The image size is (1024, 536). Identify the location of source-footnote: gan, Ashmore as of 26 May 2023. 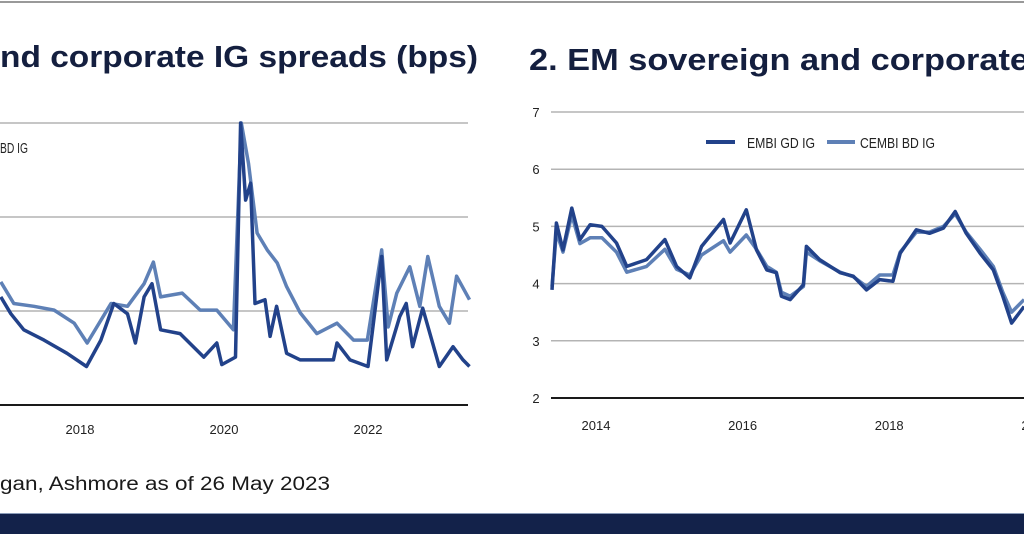
(165, 484).